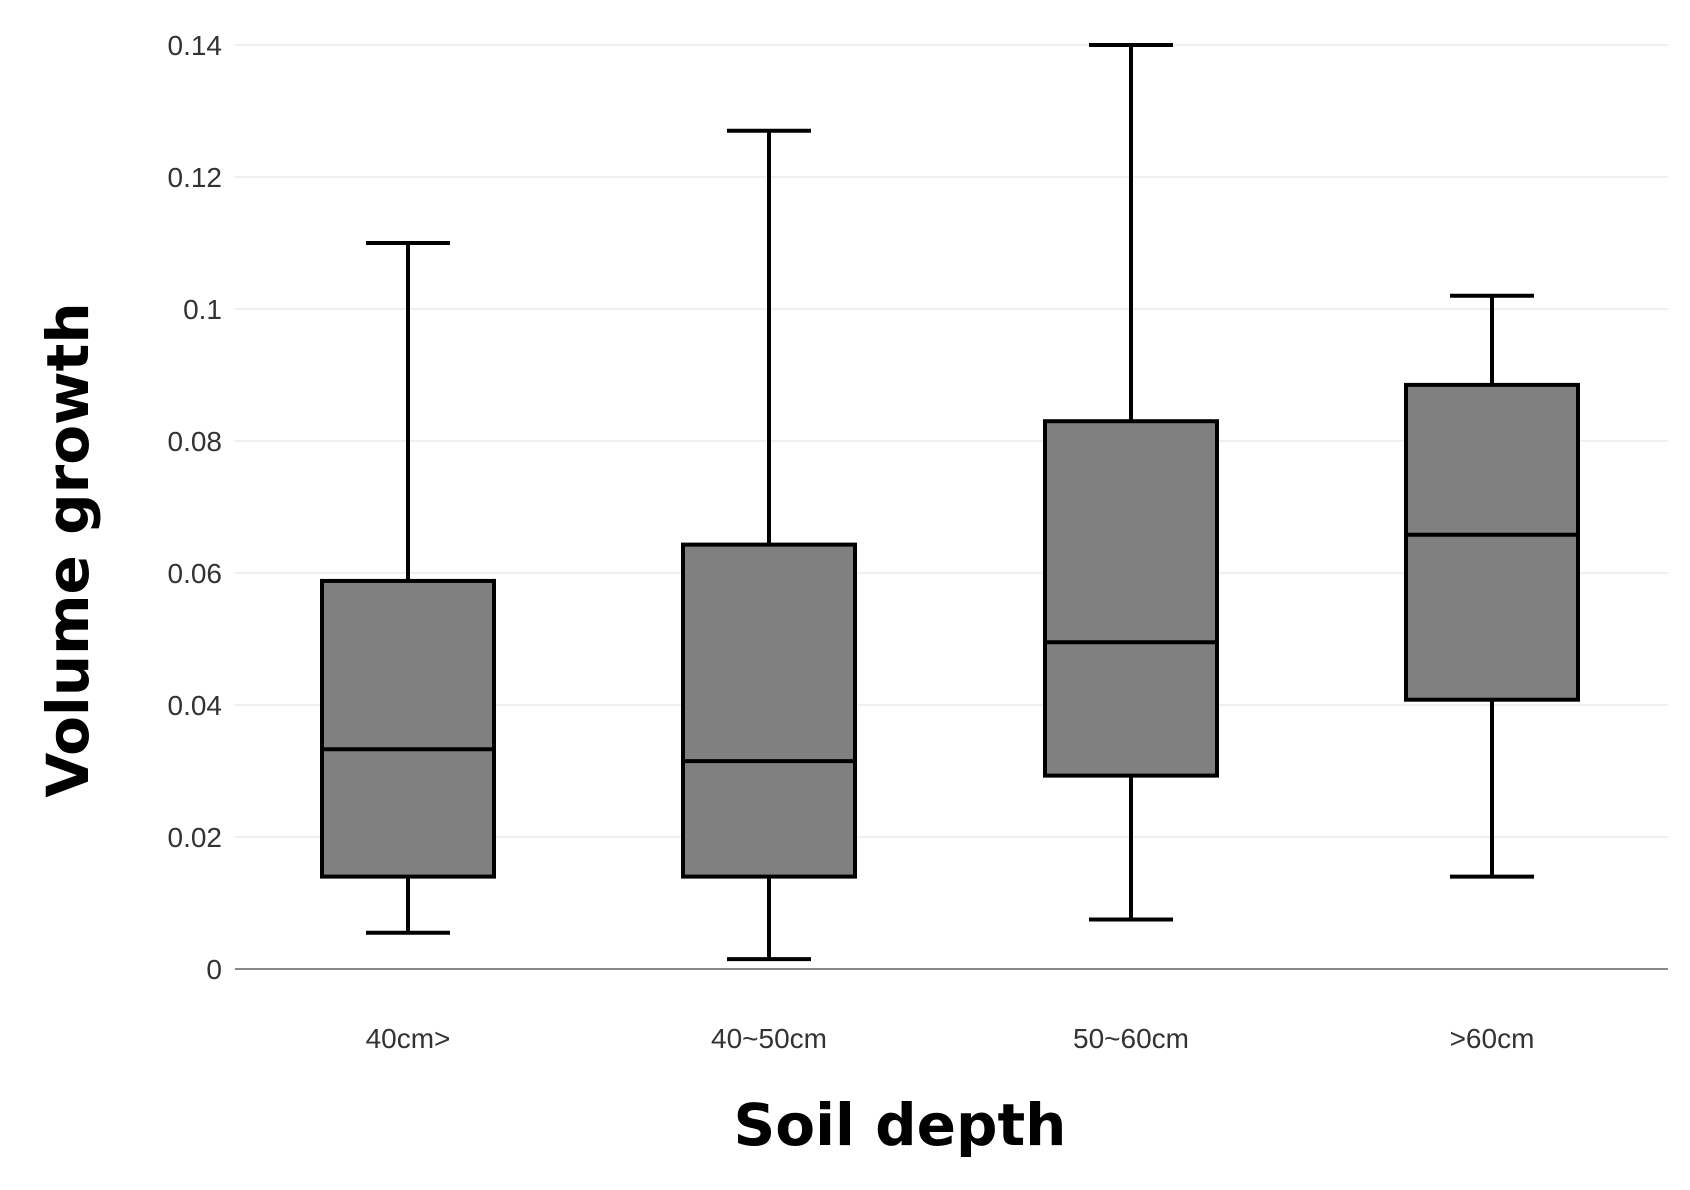  I want to click on x-axis-title: Soil depth, so click(900, 1125).